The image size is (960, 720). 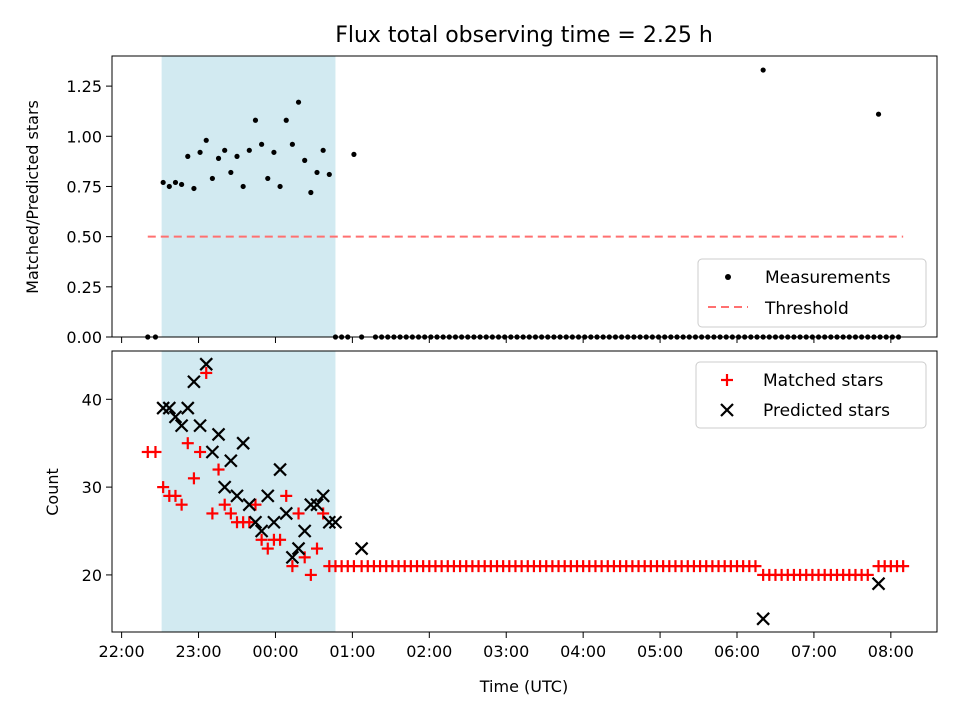 What do you see at coordinates (275, 651) in the screenshot?
I see `bottom-x-tick-label: 00:00` at bounding box center [275, 651].